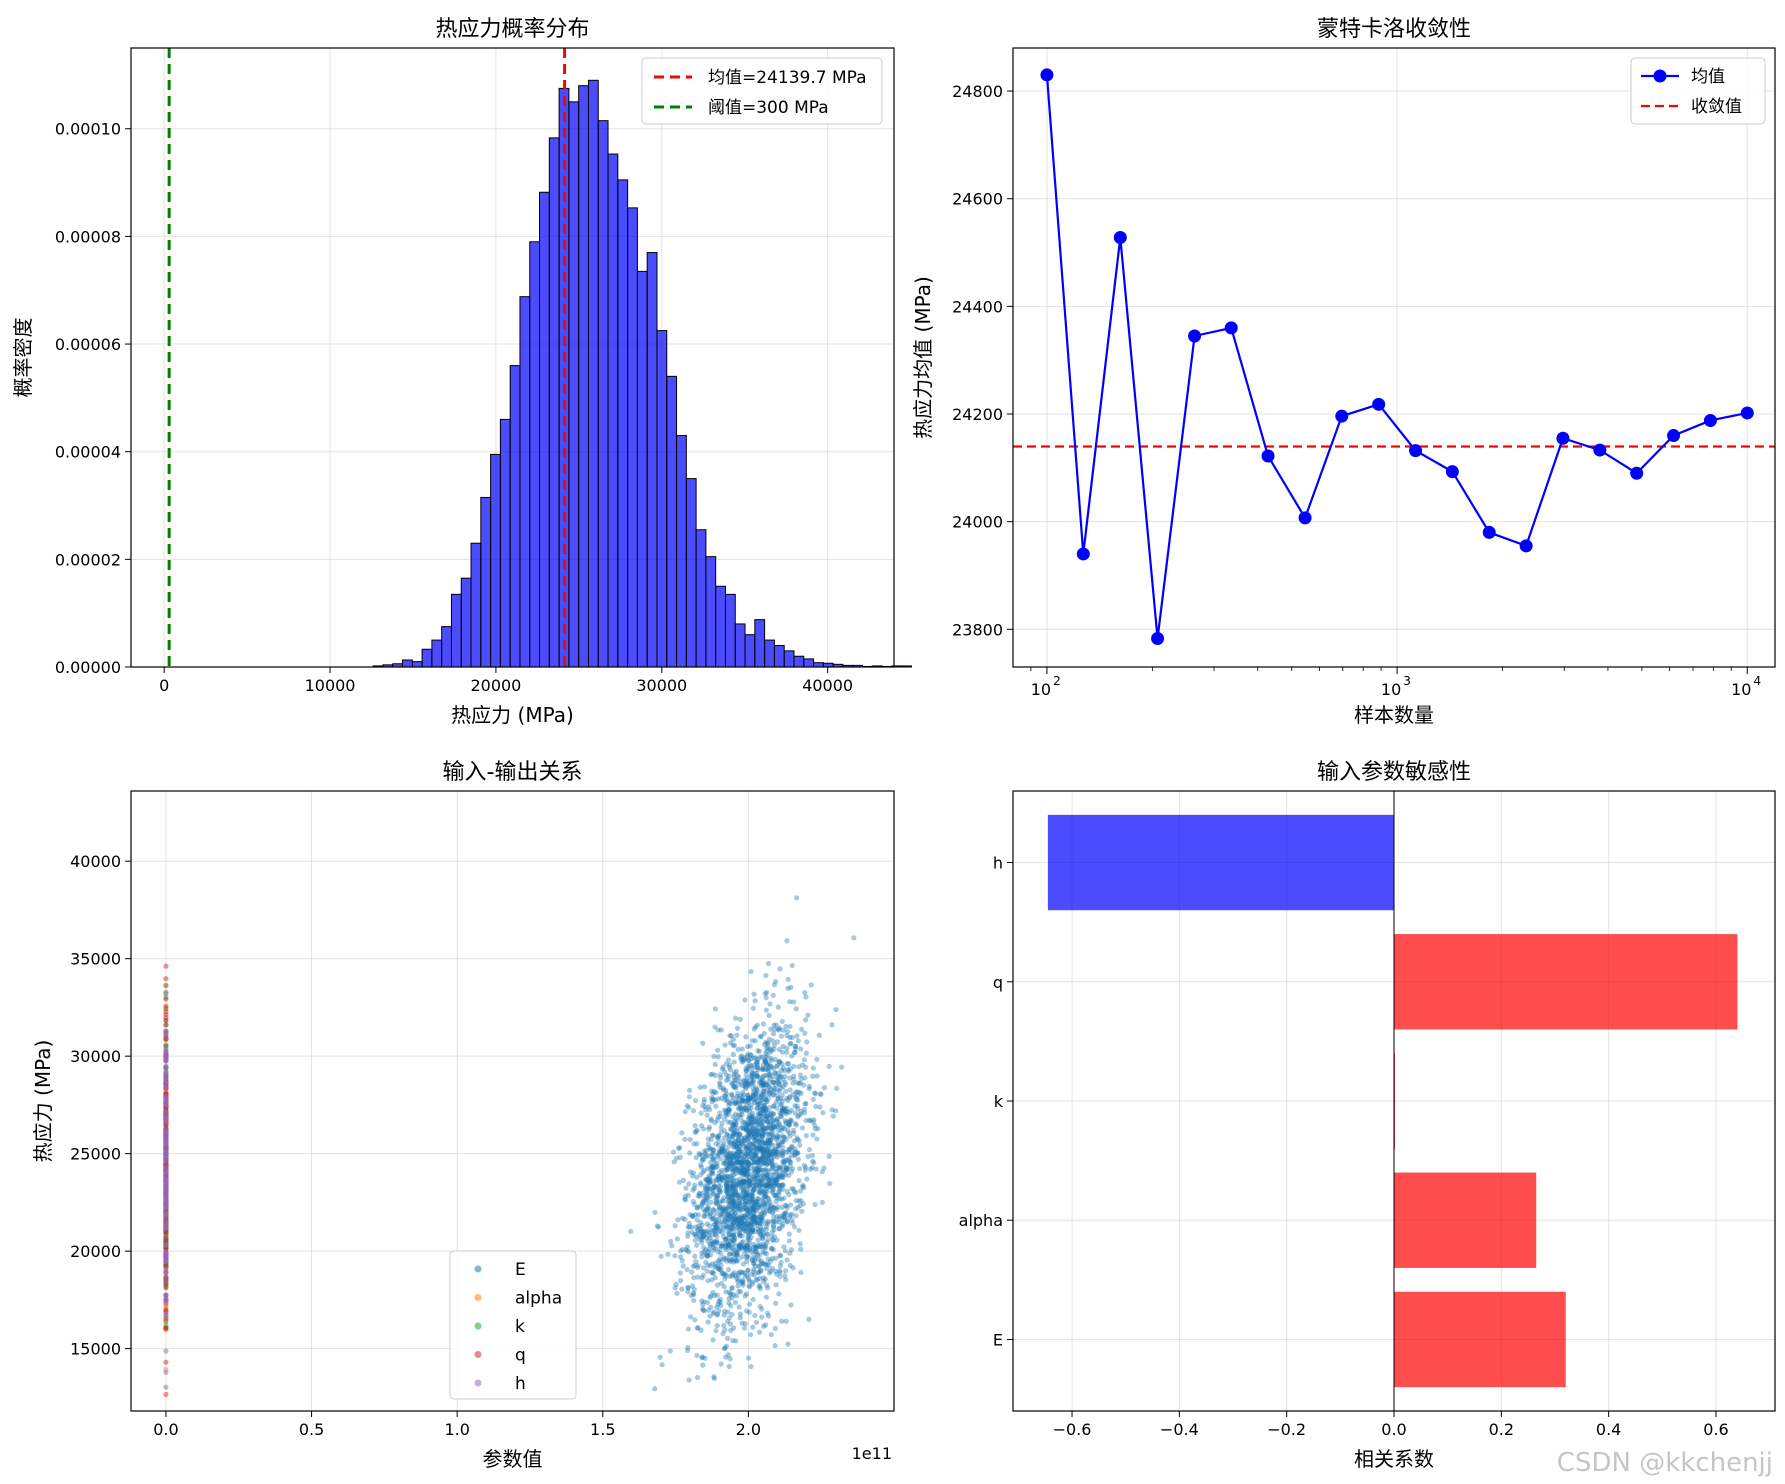 This screenshot has width=1785, height=1484. Describe the element at coordinates (1057, 681) in the screenshot. I see `conv-xtick-exp-0: 2` at that location.